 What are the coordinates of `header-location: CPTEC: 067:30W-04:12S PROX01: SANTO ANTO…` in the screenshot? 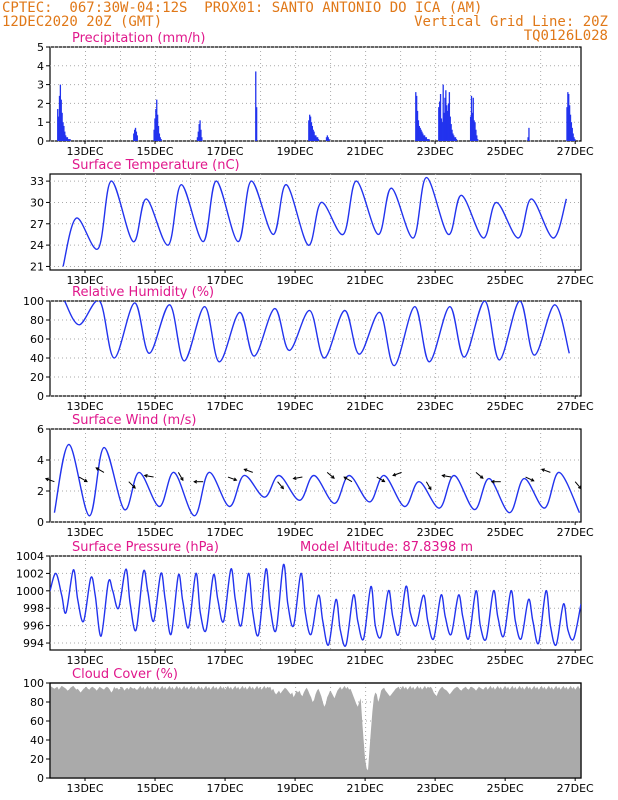 It's located at (242, 8).